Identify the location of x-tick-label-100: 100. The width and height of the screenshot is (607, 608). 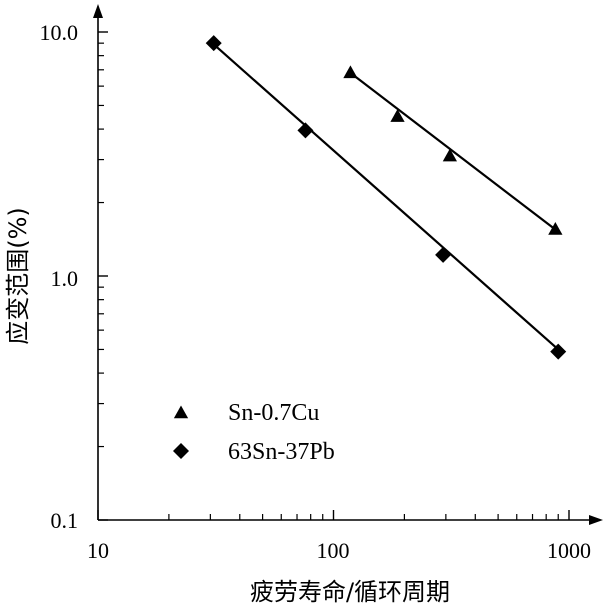
(333, 550).